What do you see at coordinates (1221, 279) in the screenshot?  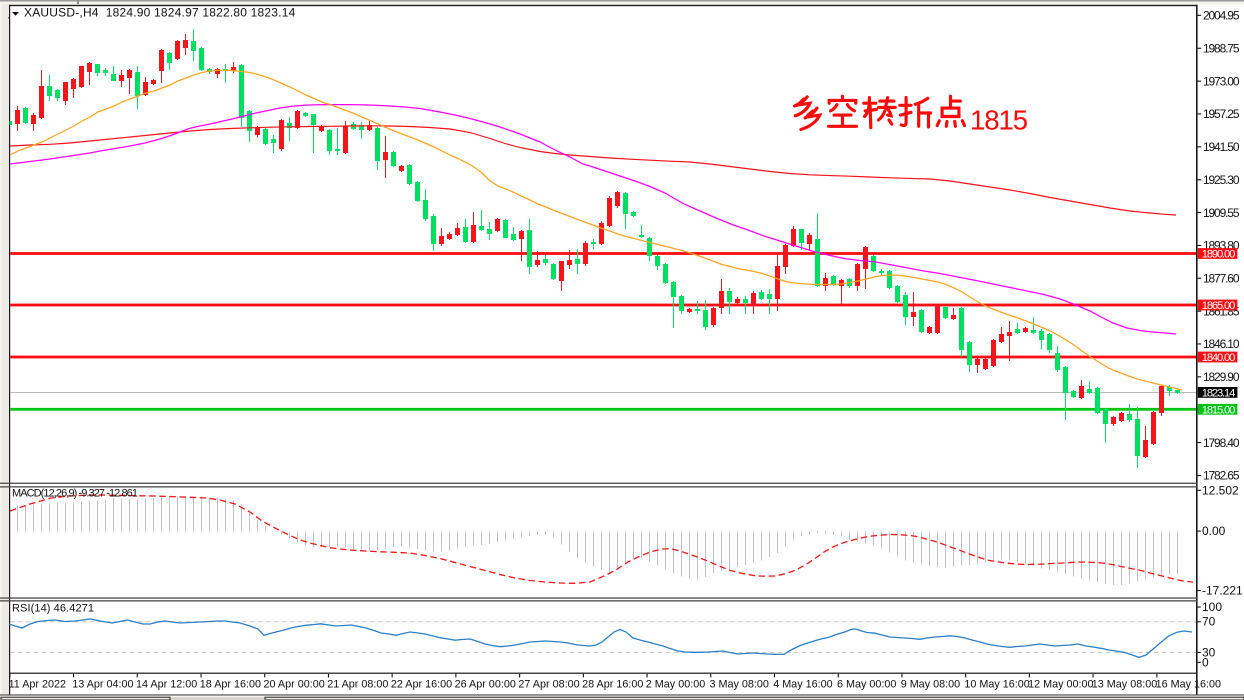 I see `svg-text: 1877.60` at bounding box center [1221, 279].